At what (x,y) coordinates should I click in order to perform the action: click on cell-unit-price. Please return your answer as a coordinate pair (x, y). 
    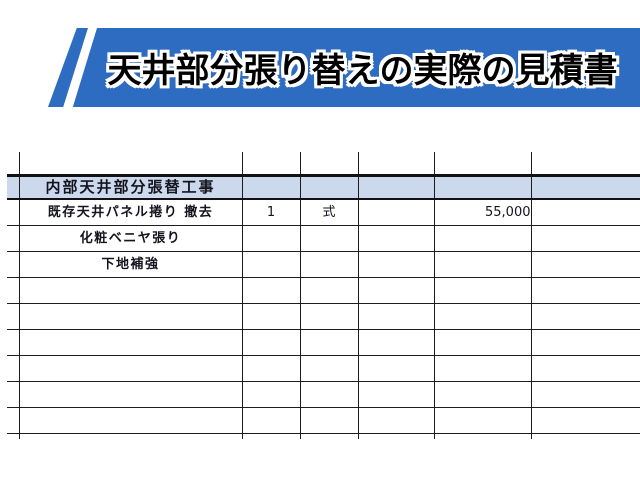
    Looking at the image, I should click on (396, 212).